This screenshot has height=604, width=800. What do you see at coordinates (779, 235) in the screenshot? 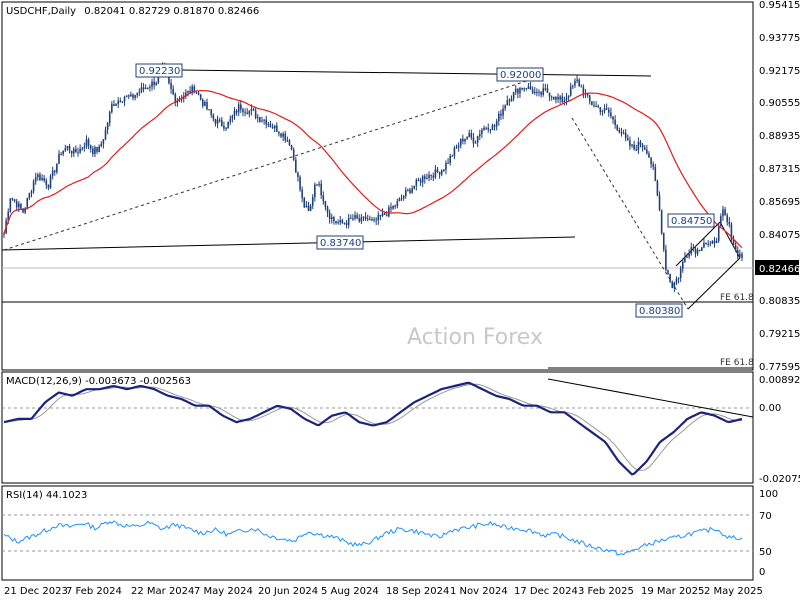
I see `y-tick: 0.84075` at bounding box center [779, 235].